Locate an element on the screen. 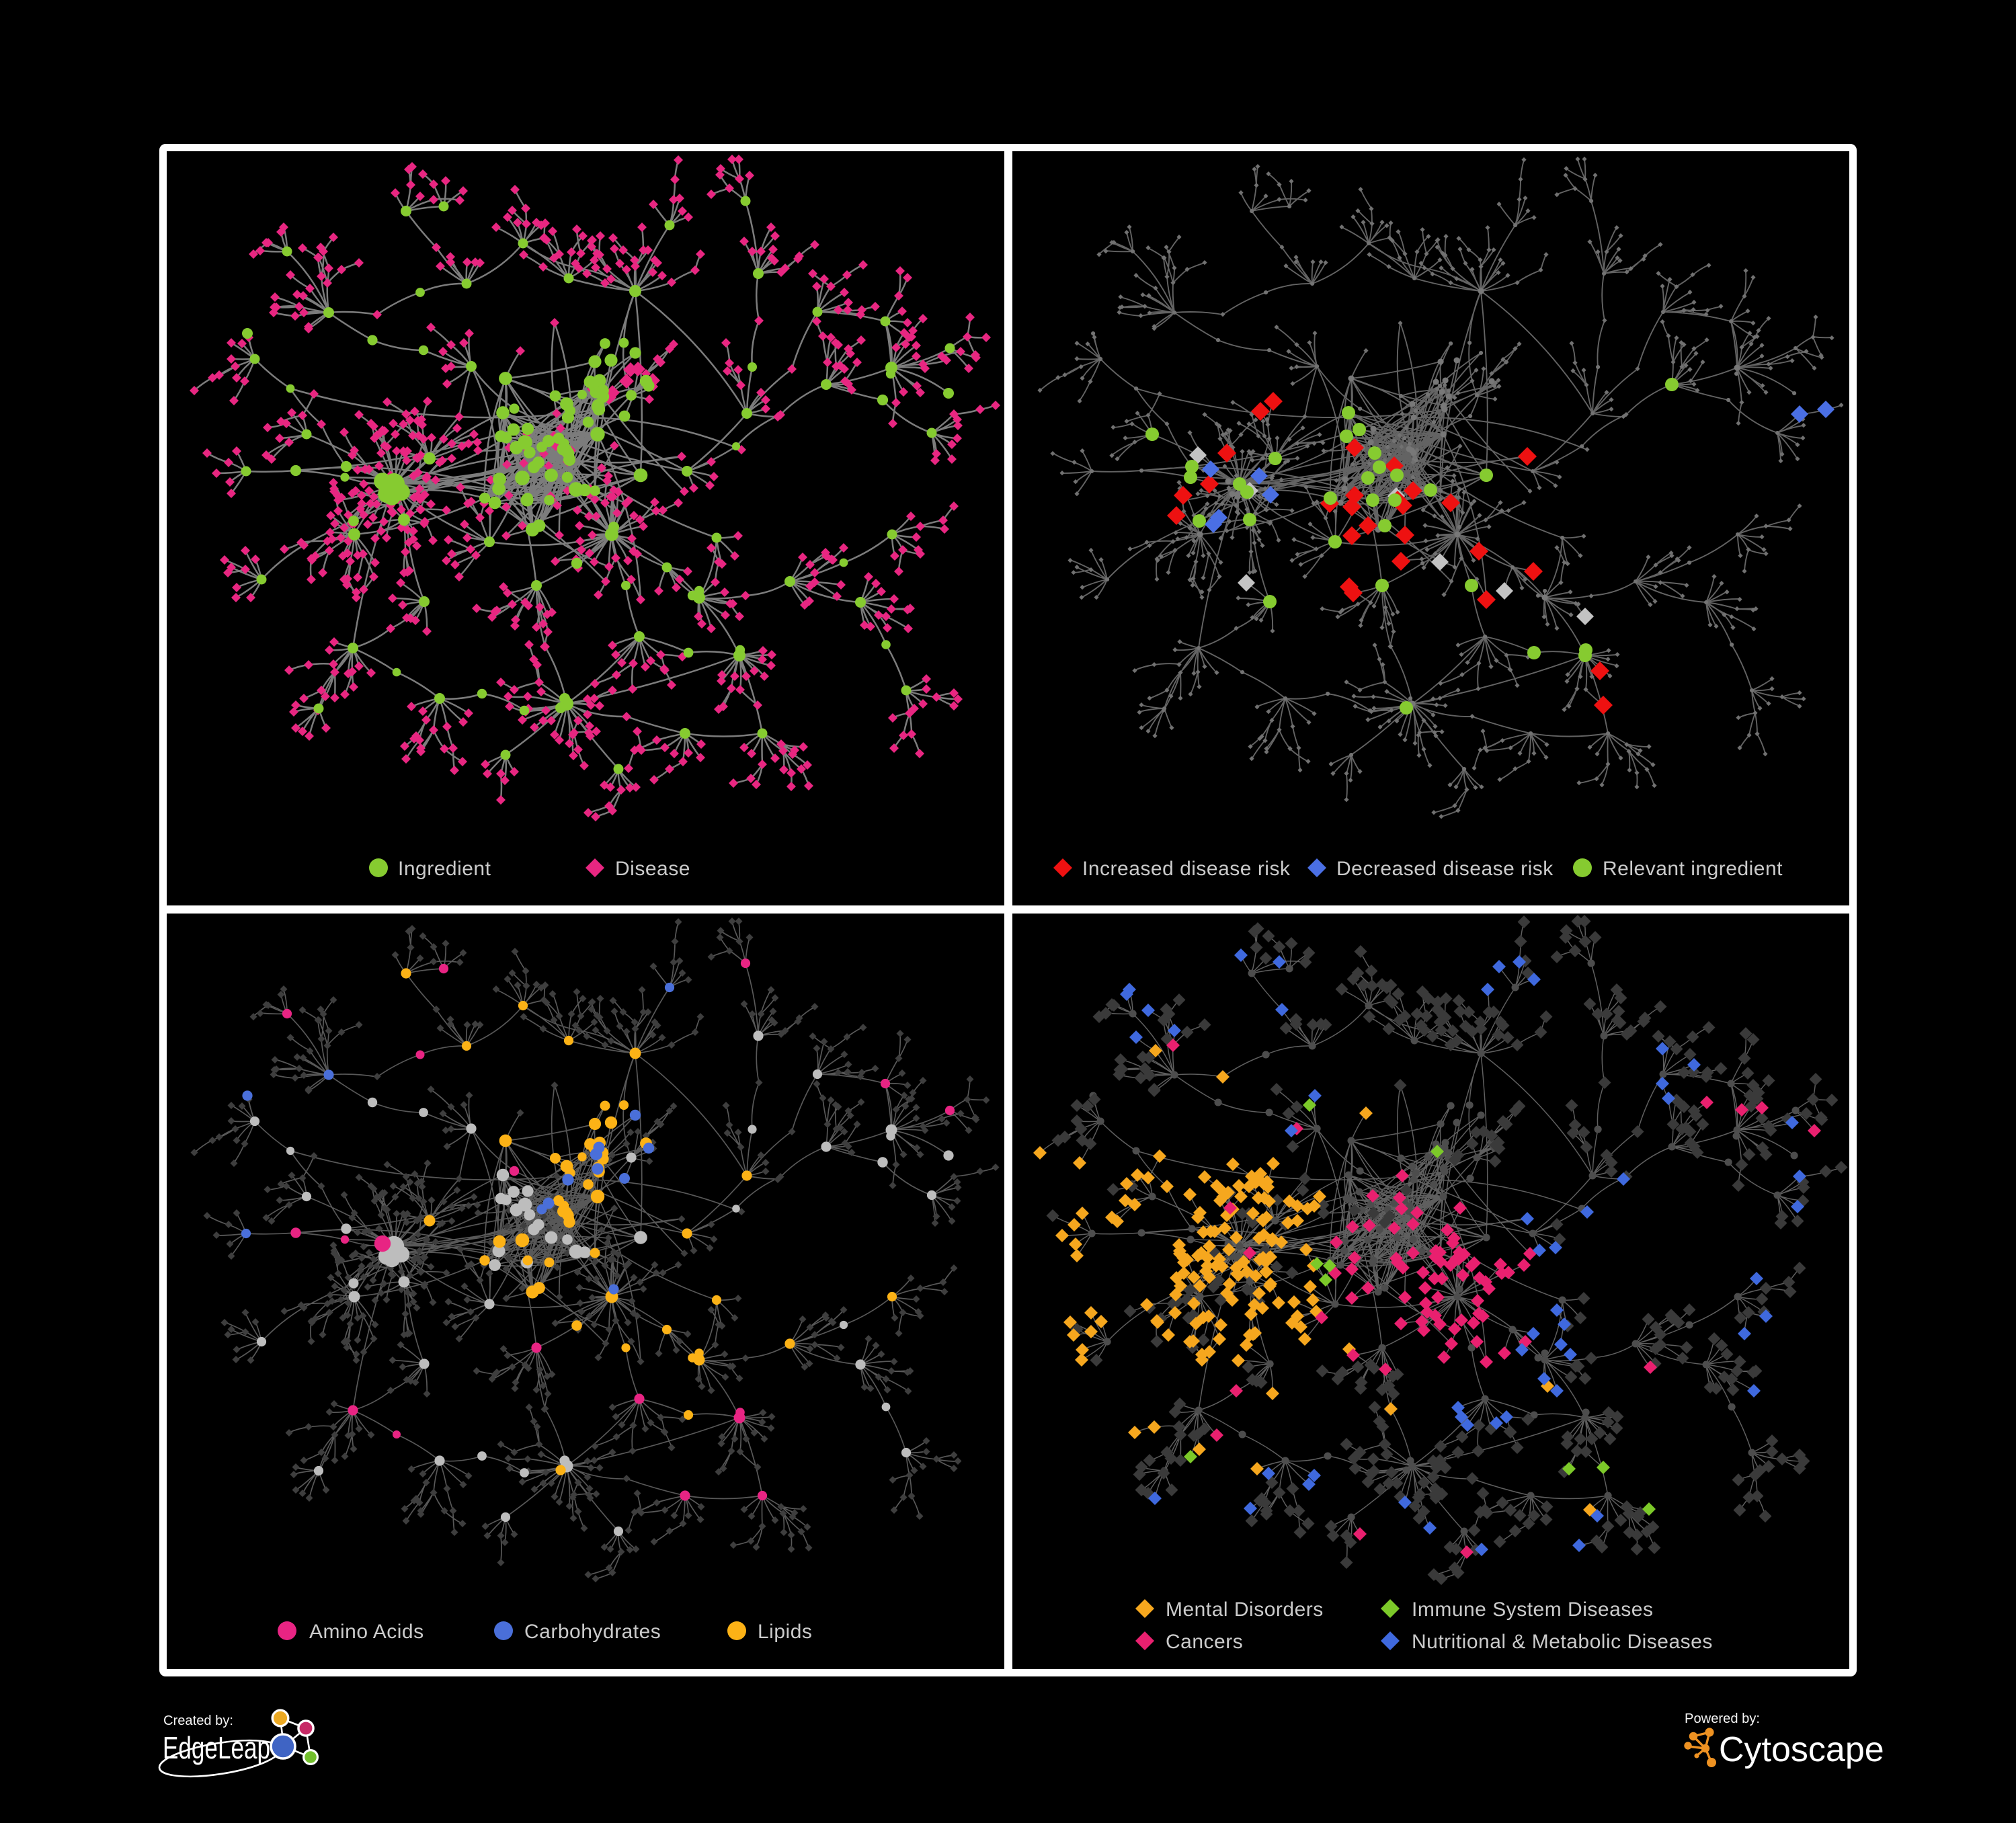 This screenshot has height=1823, width=2016. svg-text: Immune System Diseases is located at coordinates (1532, 1610).